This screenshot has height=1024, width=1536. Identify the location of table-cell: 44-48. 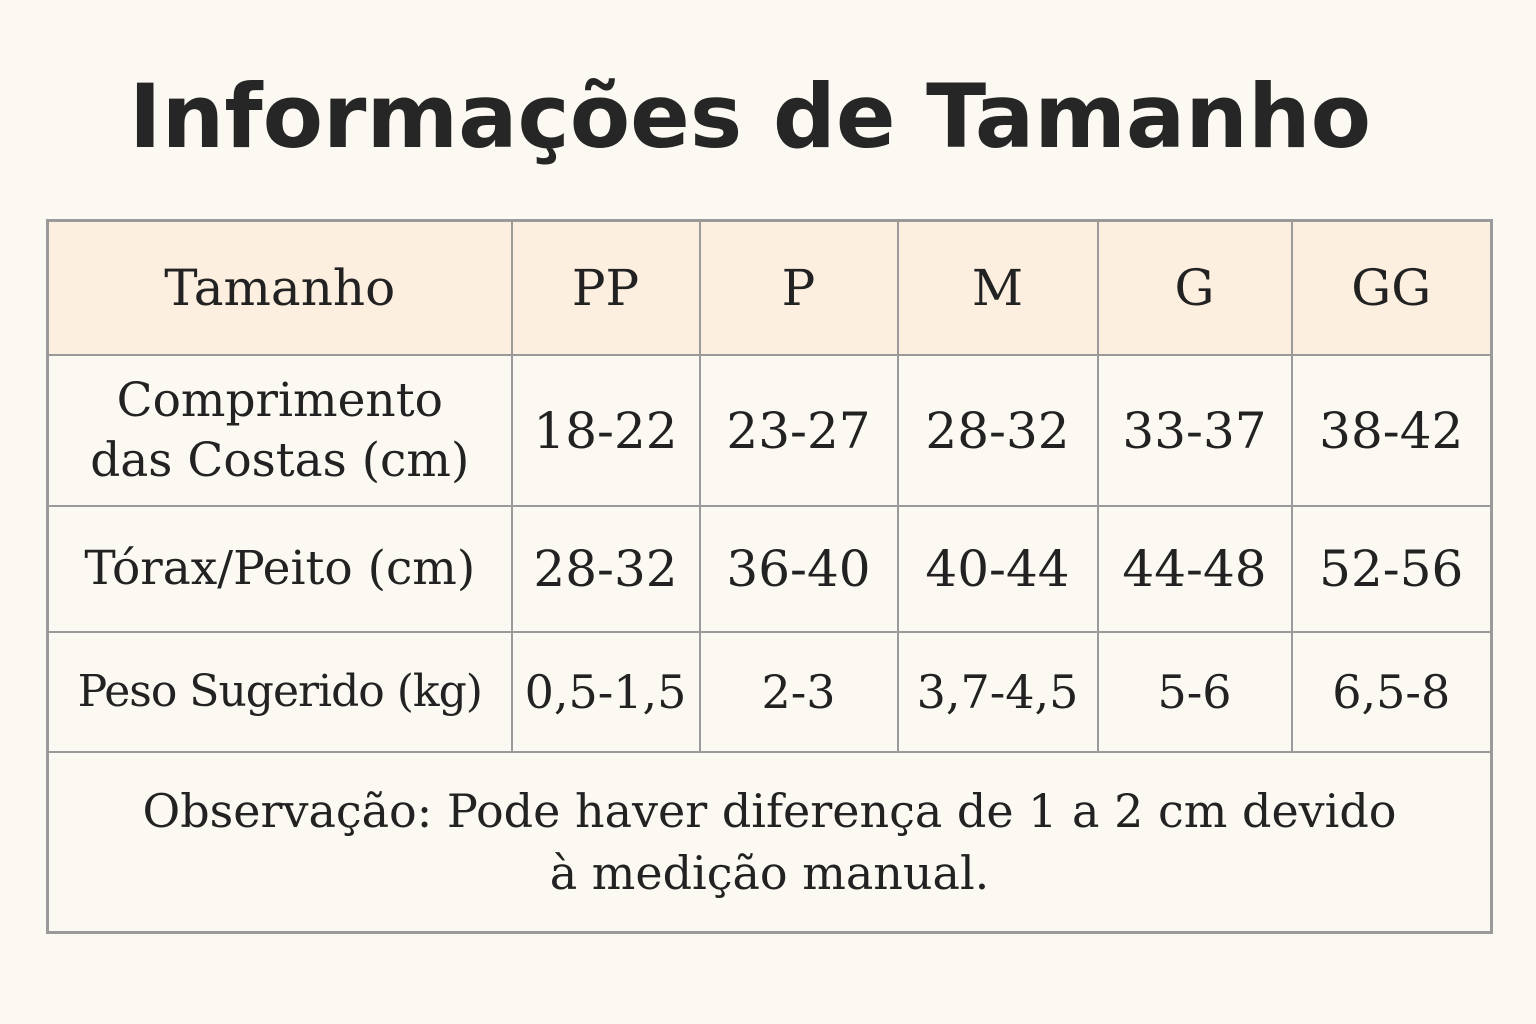
(1194, 569).